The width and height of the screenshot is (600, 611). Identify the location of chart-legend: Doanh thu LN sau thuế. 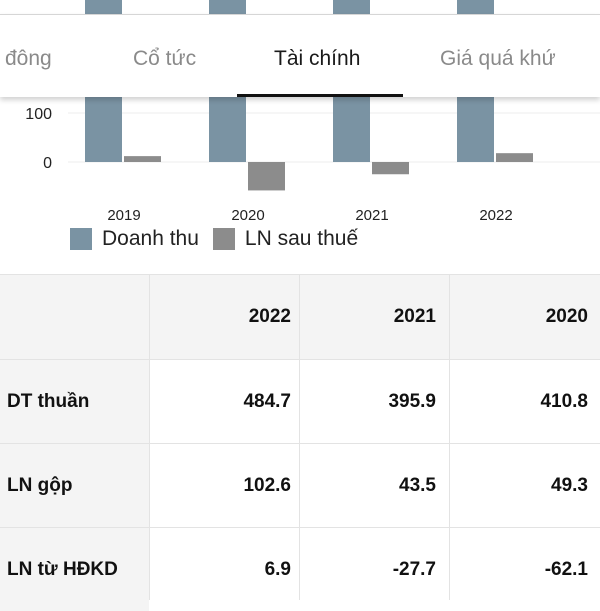
(221, 239).